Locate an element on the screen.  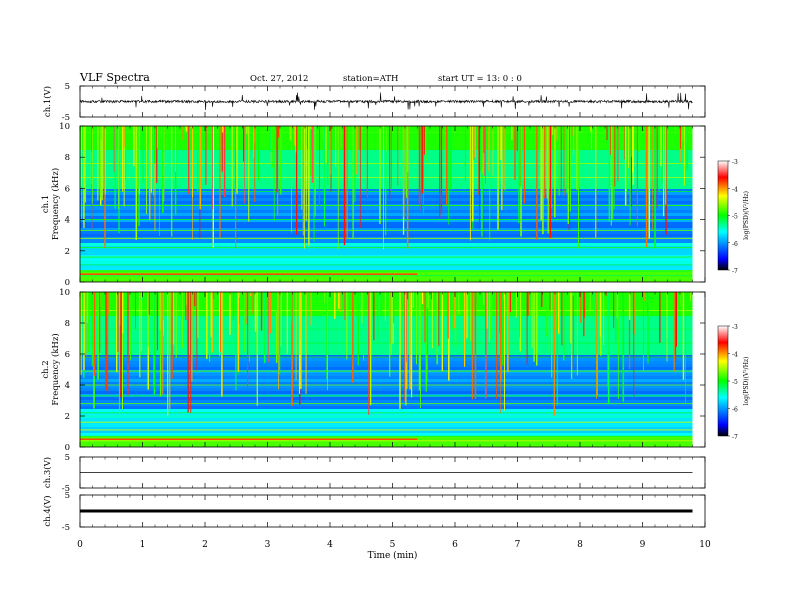
x-tick-label: 4 is located at coordinates (330, 545).